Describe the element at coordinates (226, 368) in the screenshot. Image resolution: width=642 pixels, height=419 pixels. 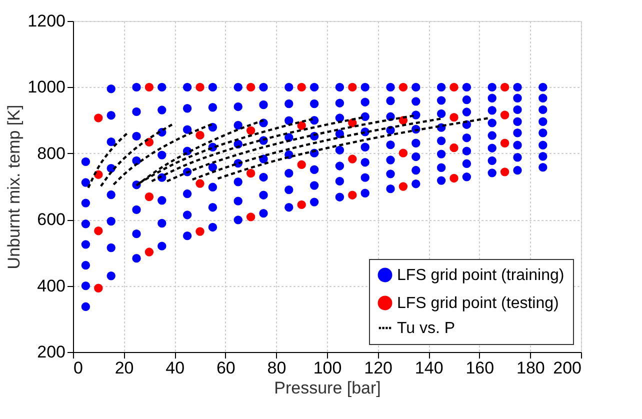
I see `x-tick-label: 60` at that location.